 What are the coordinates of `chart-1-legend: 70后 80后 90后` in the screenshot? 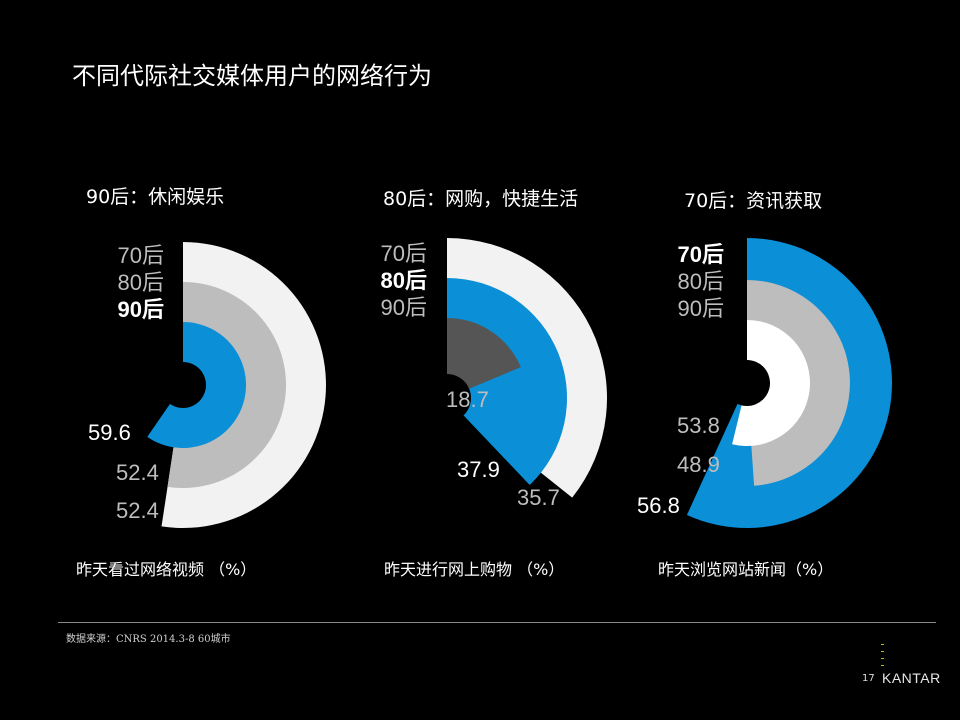 It's located at (136, 282).